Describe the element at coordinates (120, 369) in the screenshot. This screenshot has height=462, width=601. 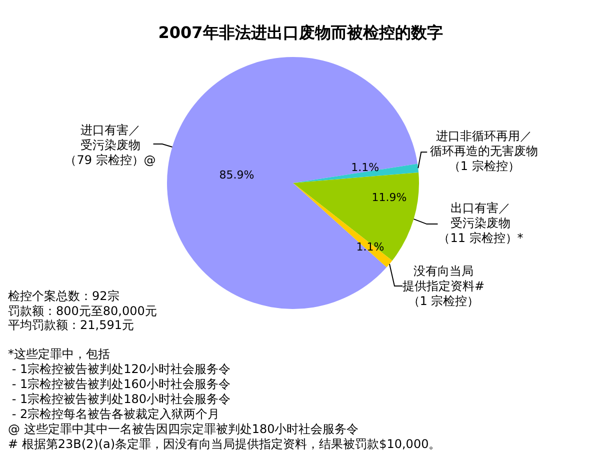
I see `text: - 1宗检控被告被判处120小时社会服务令` at that location.